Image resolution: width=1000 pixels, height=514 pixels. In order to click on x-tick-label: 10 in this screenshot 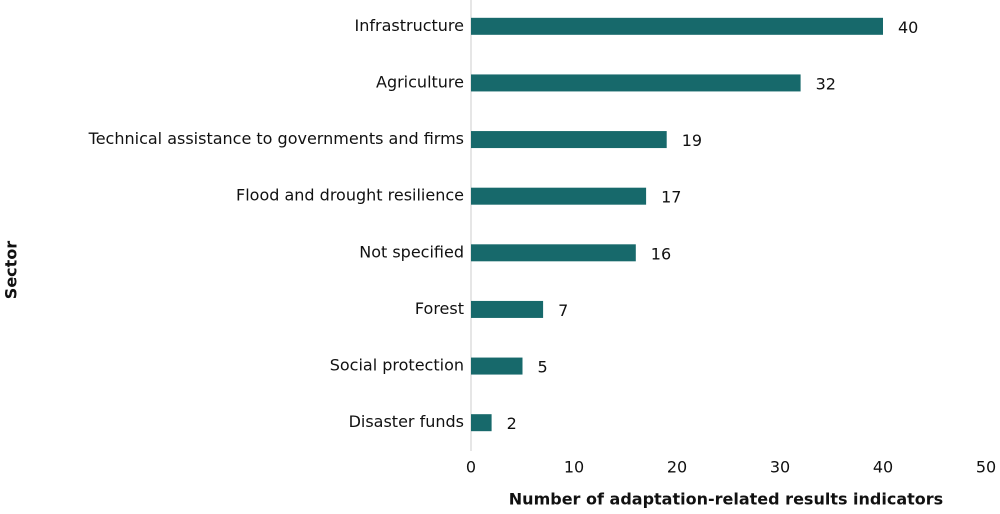, I will do `click(574, 467)`.